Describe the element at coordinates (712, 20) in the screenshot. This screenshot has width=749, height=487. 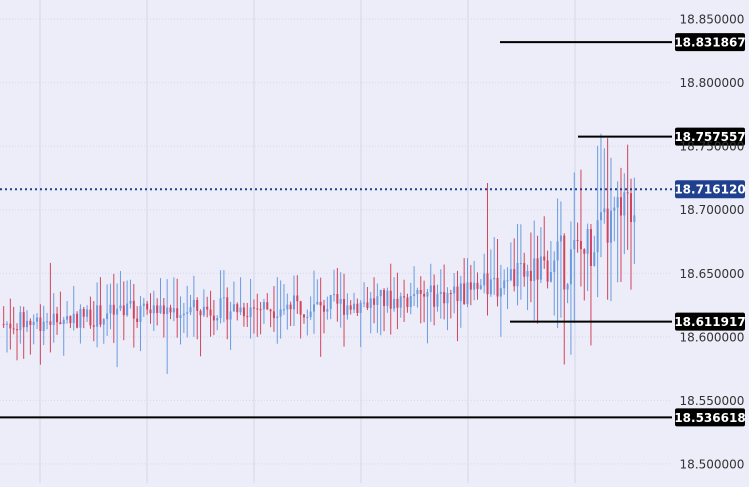
I see `y-tick-label-0: 18.850000` at that location.